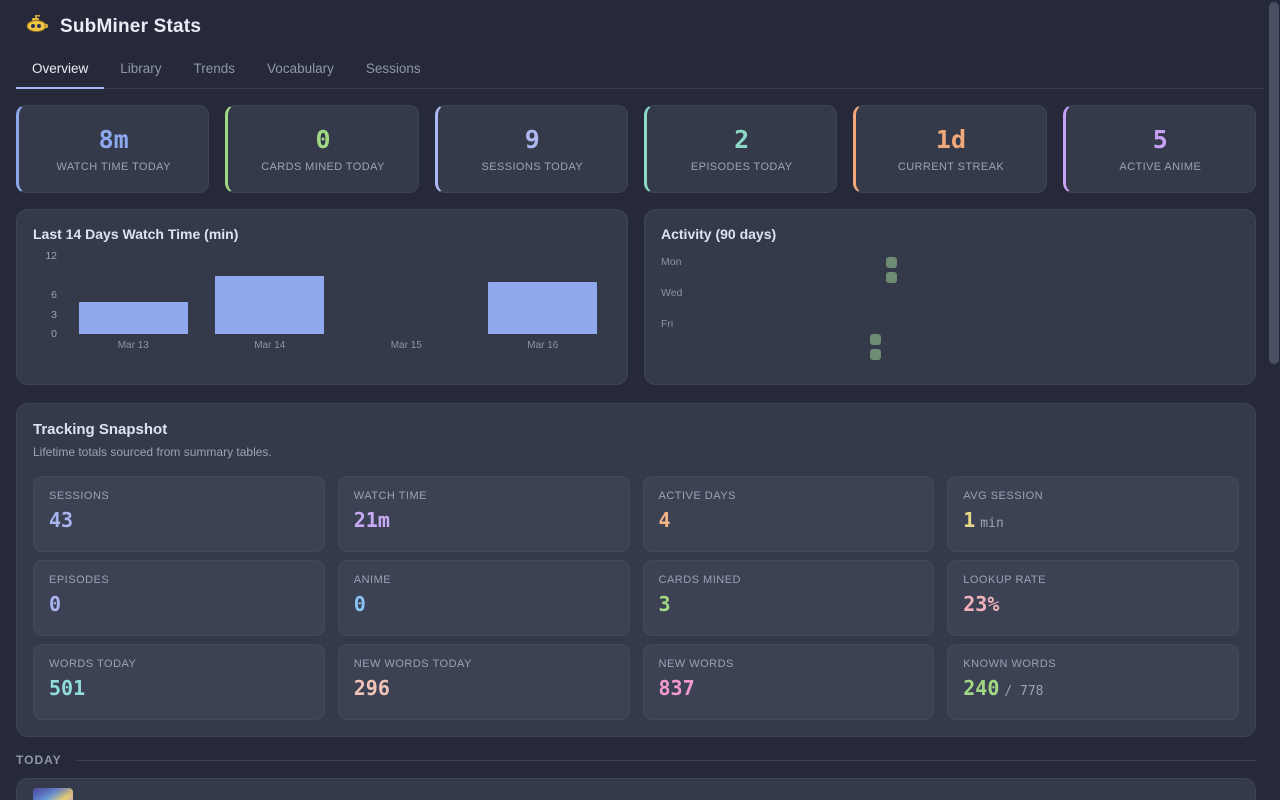 Image resolution: width=1280 pixels, height=800 pixels. I want to click on activity-heatmap-panel: Activity (90 days) Mon Wed Fri, so click(950, 297).